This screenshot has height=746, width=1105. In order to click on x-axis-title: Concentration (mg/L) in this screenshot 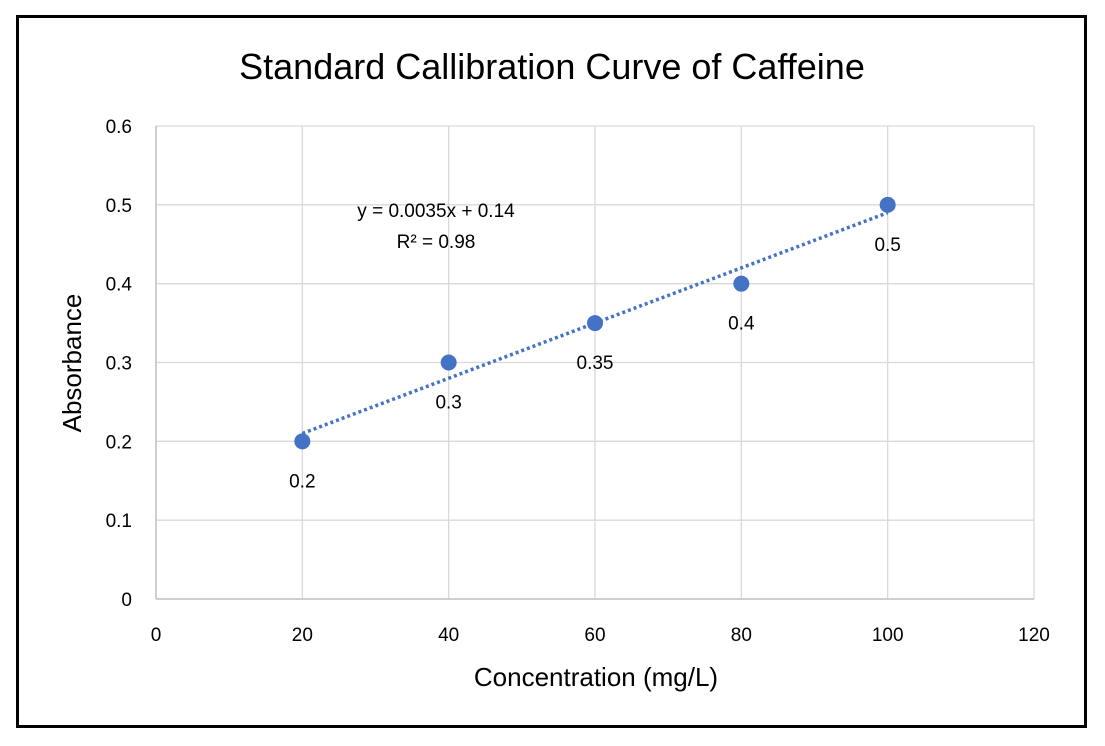, I will do `click(596, 677)`.